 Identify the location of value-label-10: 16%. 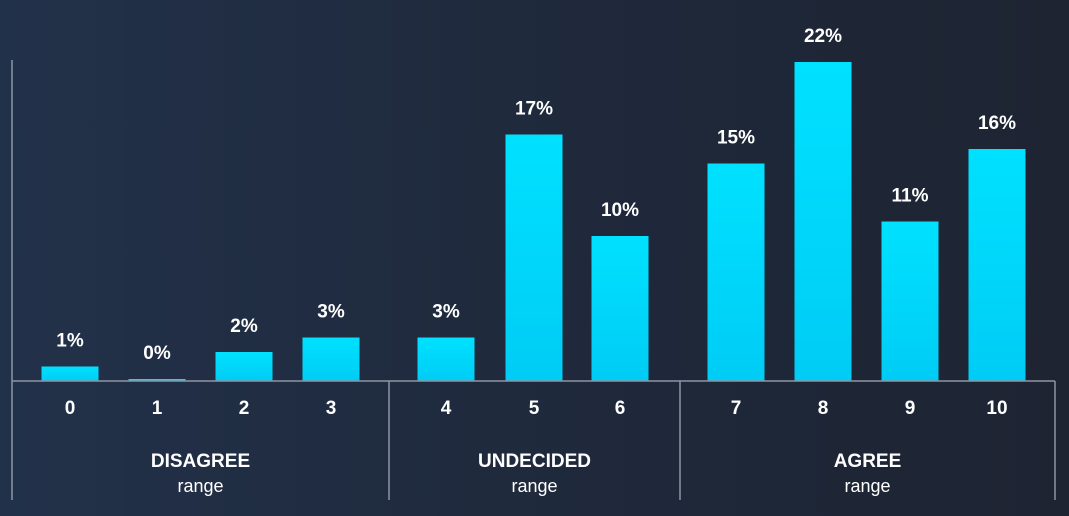
(997, 123).